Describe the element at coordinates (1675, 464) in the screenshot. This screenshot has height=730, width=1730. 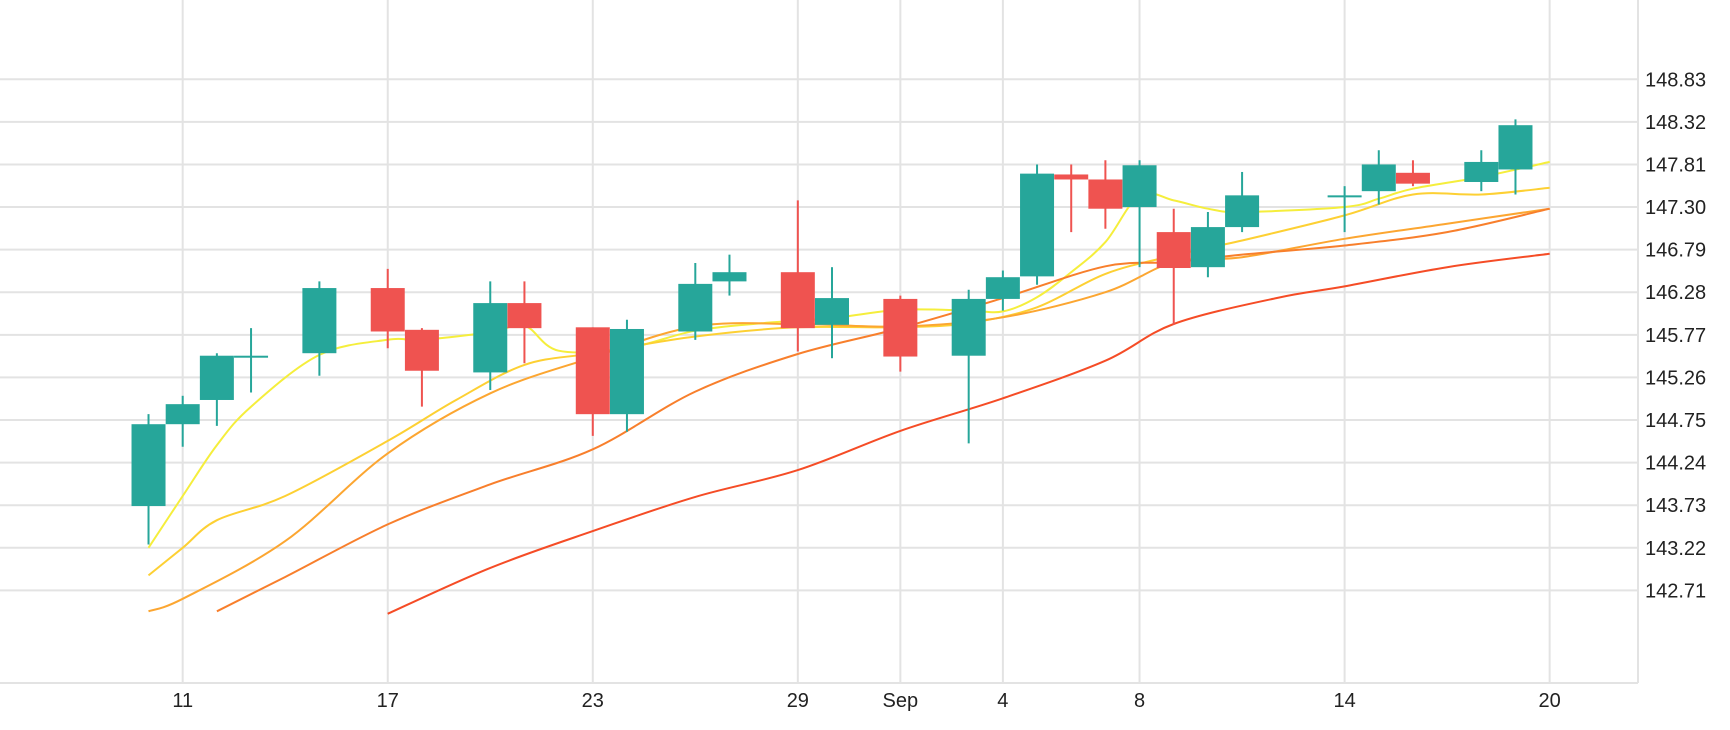
I see `y-tick-label: 144.24` at that location.